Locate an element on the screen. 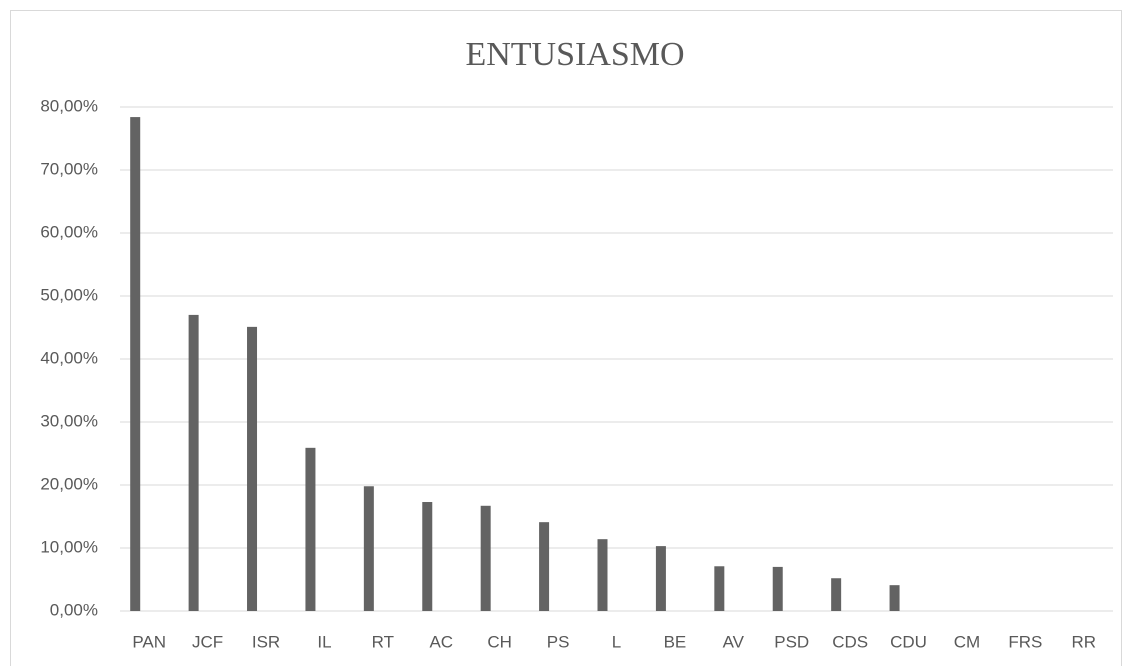 Image resolution: width=1132 pixels, height=666 pixels. y-tick-label: 0,00% is located at coordinates (74, 609).